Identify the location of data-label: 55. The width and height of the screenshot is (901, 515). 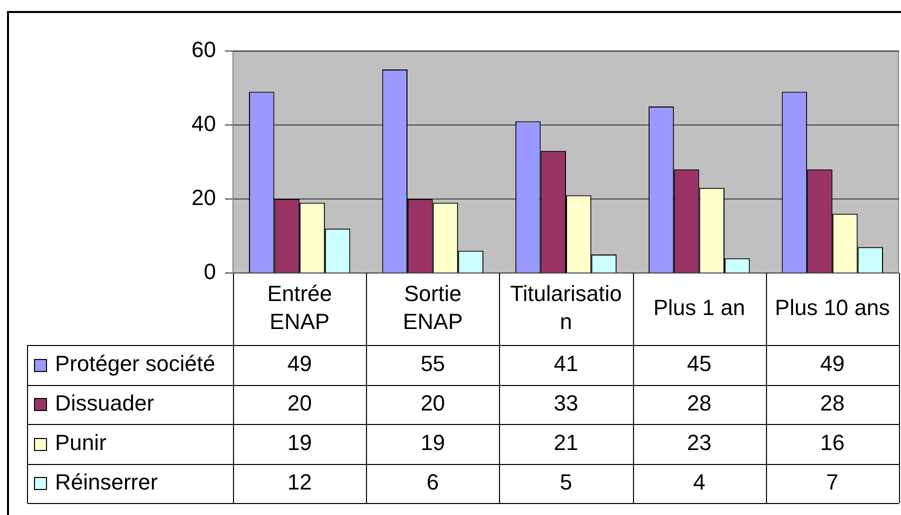
(433, 363).